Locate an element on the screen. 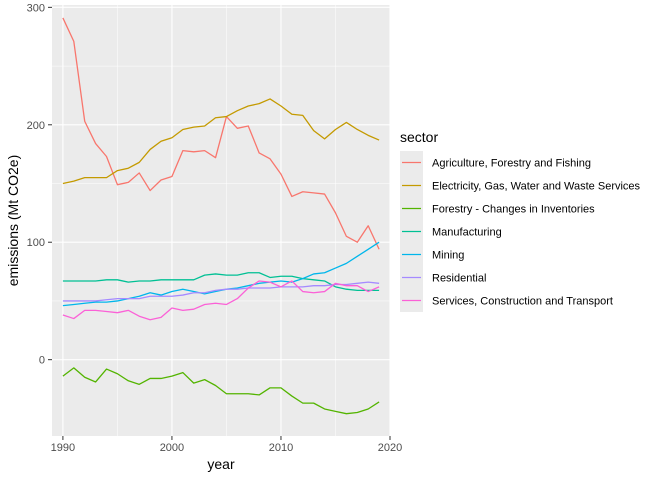 The image size is (672, 480). legend-item: Mining is located at coordinates (432, 254).